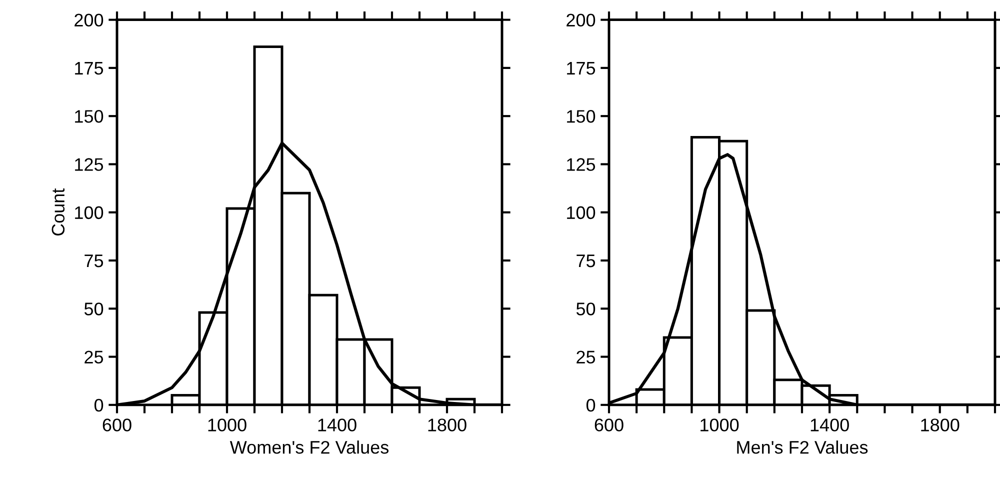 This screenshot has width=1000, height=495. What do you see at coordinates (802, 447) in the screenshot?
I see `x-axis-title: Men's F2 Values` at bounding box center [802, 447].